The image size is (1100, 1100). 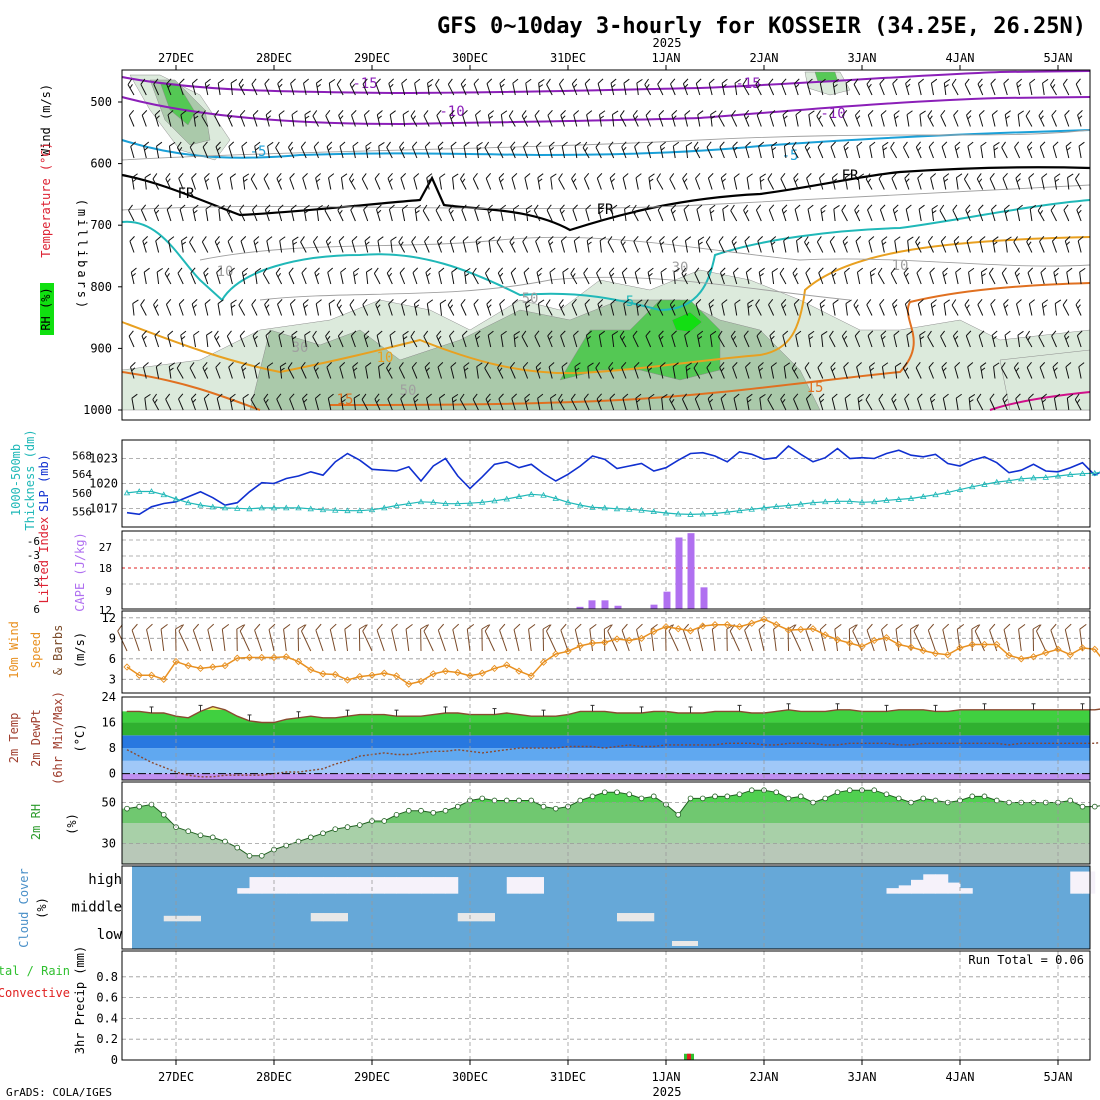 What do you see at coordinates (112, 659) in the screenshot?
I see `wind-tick-label: 6` at bounding box center [112, 659].